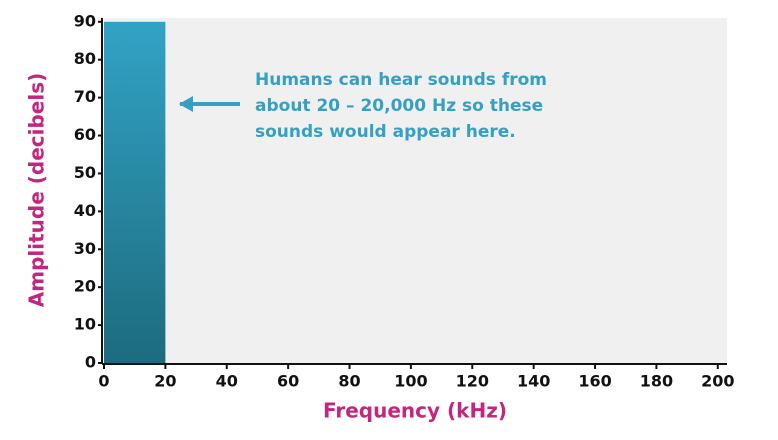 The height and width of the screenshot is (440, 778). What do you see at coordinates (410, 381) in the screenshot?
I see `x-tick-label: 100` at bounding box center [410, 381].